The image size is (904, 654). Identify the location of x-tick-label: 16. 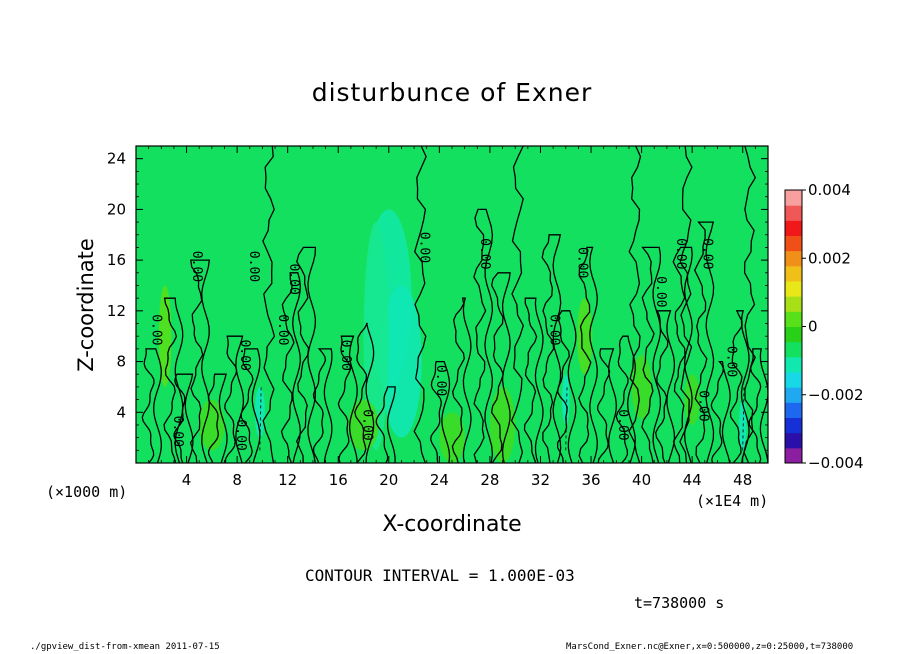
(338, 480).